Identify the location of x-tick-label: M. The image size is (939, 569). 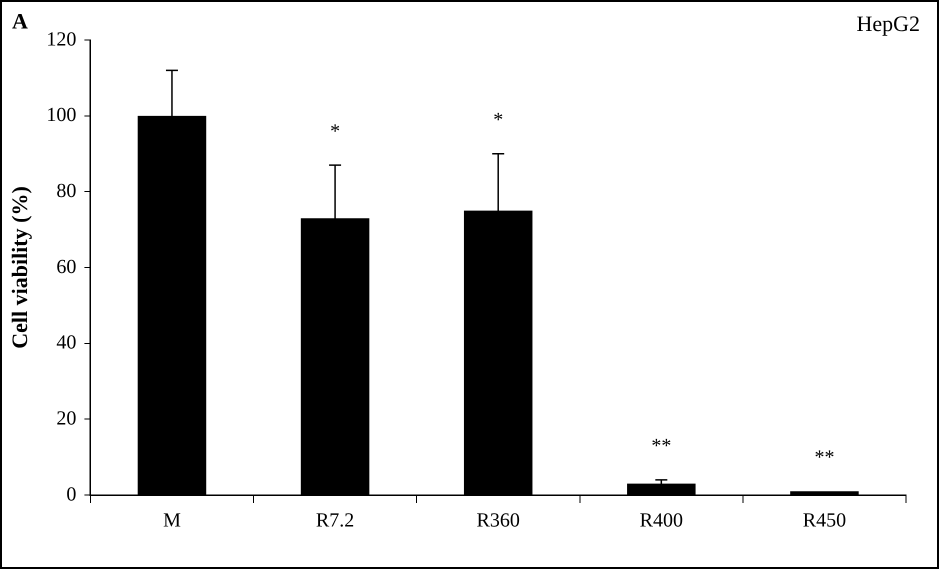
(172, 520).